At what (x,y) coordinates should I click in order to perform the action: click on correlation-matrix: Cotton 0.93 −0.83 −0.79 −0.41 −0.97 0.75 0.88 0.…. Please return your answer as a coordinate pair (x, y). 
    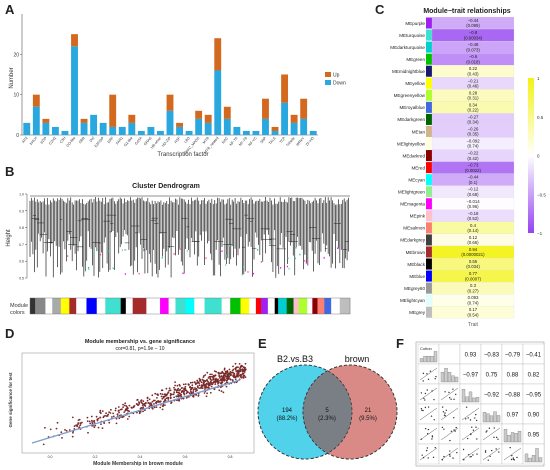
    Looking at the image, I should click on (480, 404).